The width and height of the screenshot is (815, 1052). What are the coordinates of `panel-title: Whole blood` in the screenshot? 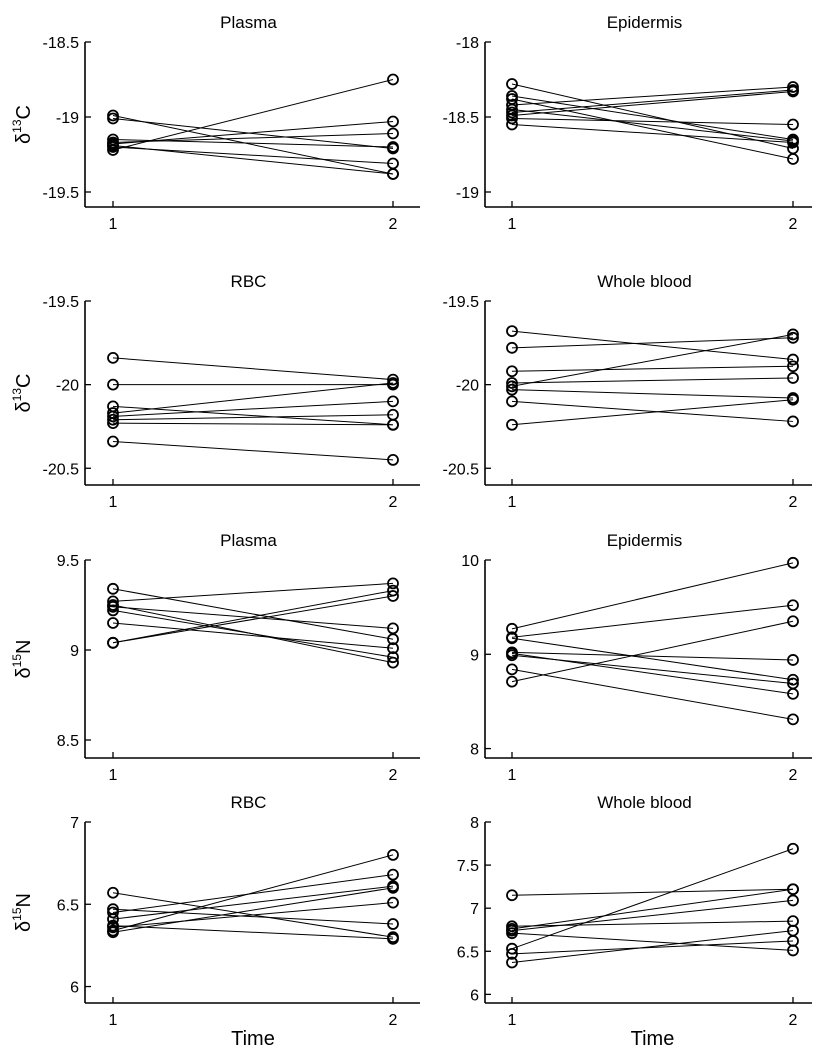 It's located at (644, 802).